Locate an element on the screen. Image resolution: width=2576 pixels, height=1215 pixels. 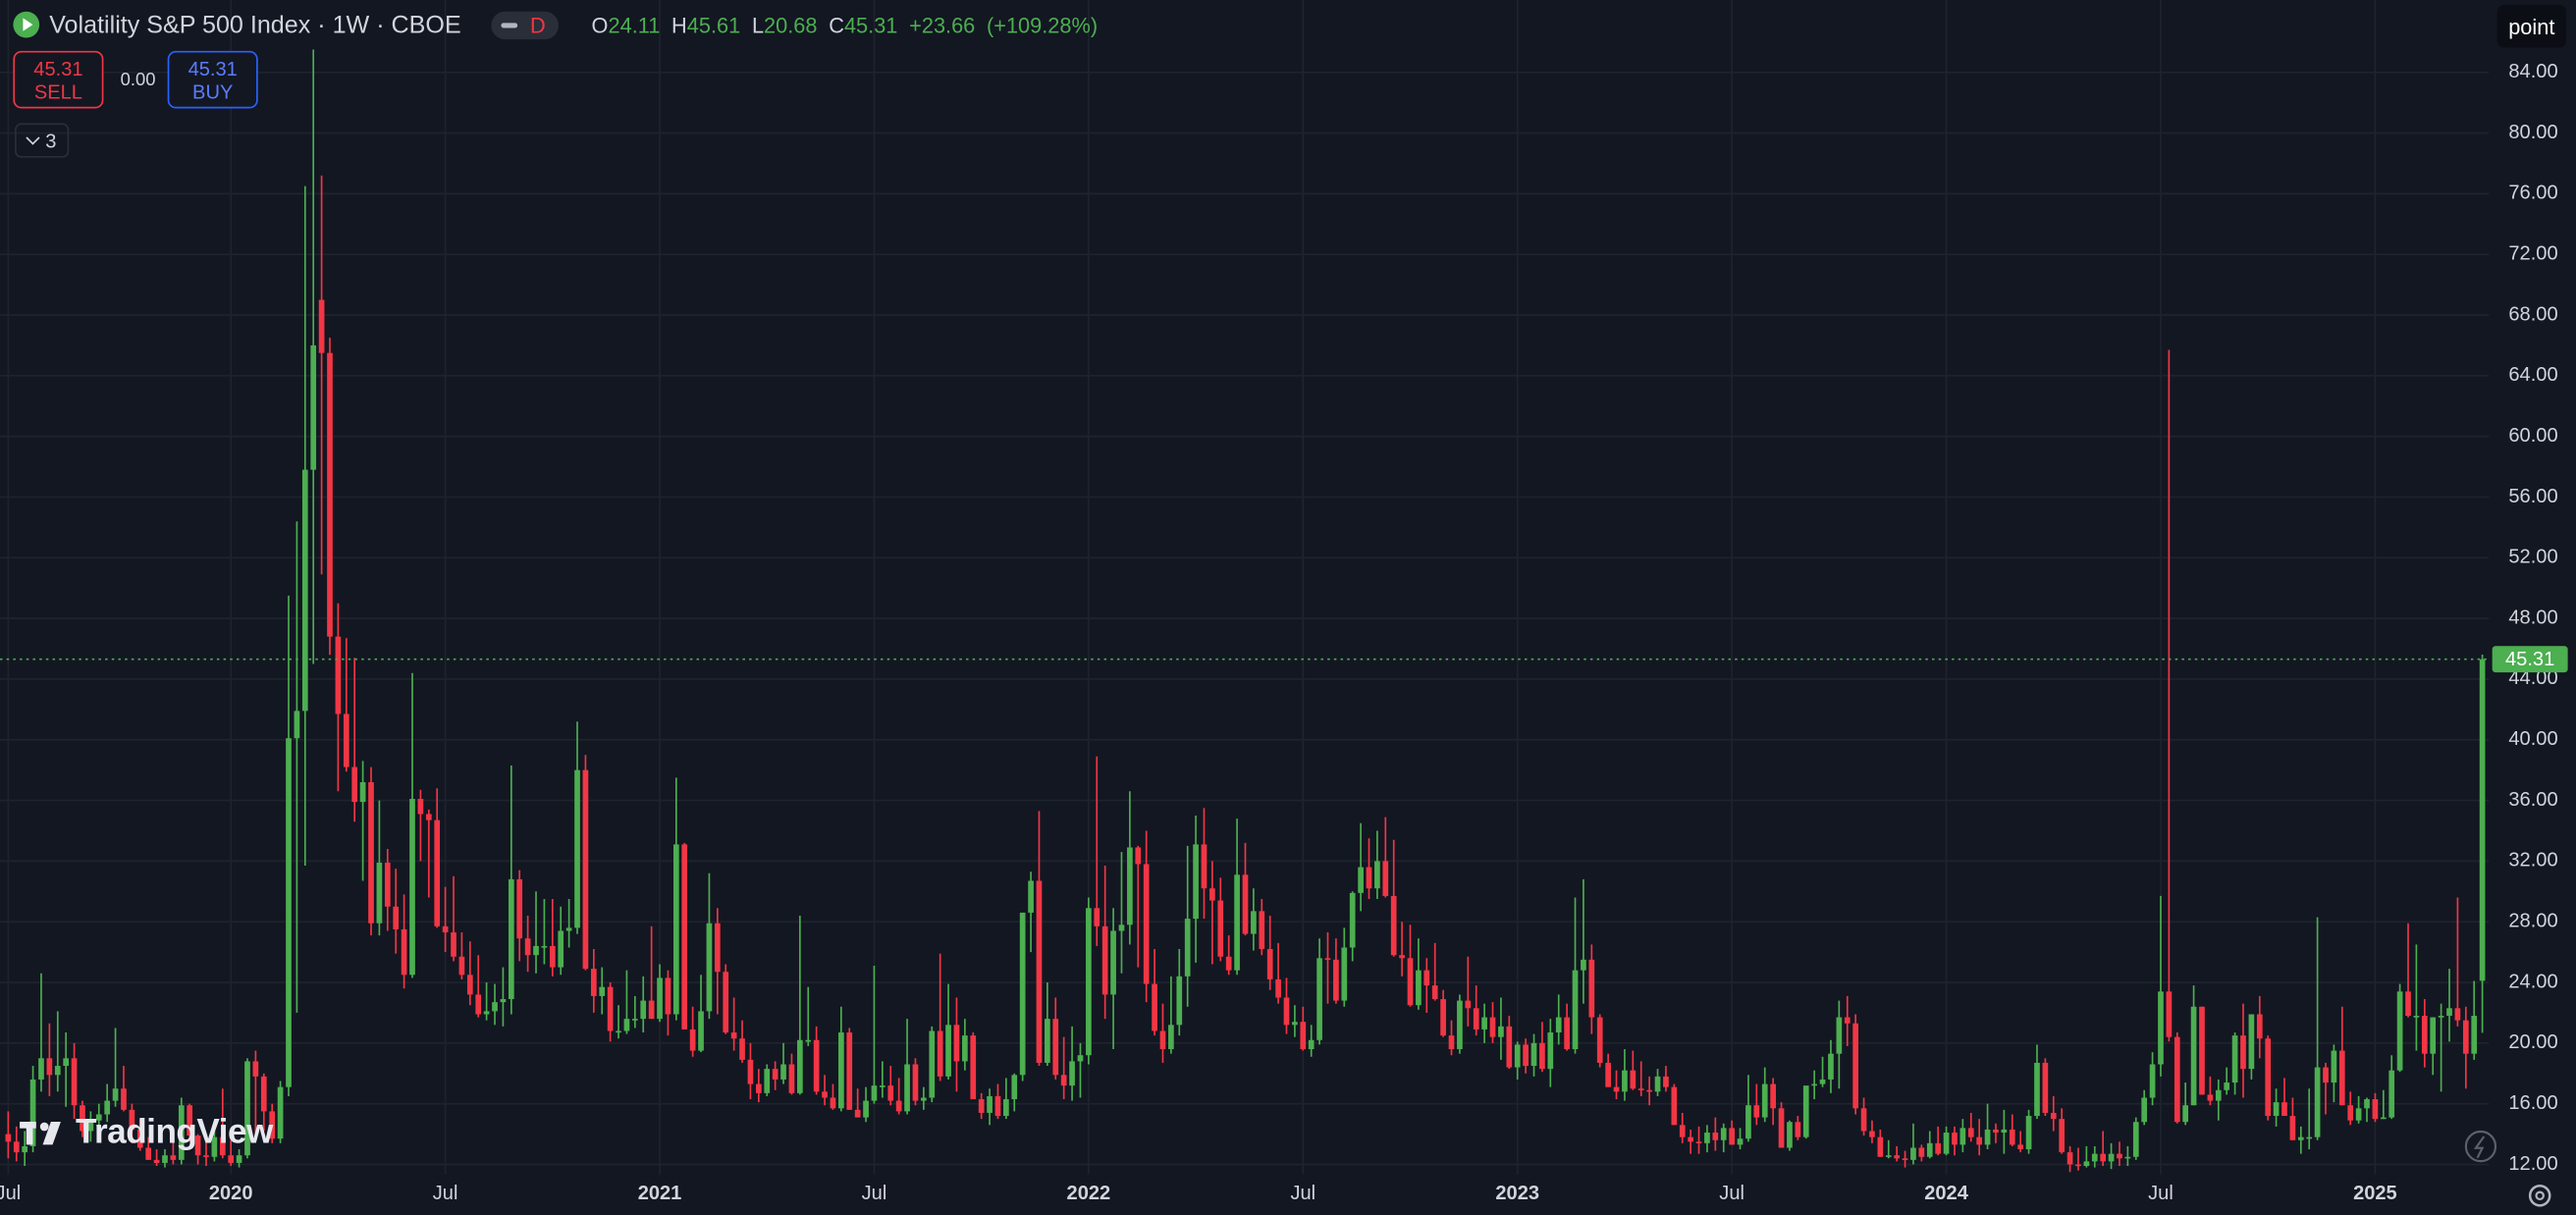
flash-icon is located at coordinates (2480, 1146).